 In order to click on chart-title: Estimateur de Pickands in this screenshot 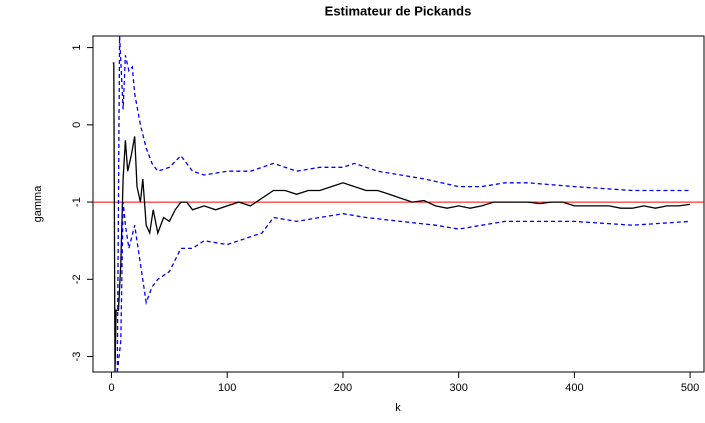, I will do `click(398, 10)`.